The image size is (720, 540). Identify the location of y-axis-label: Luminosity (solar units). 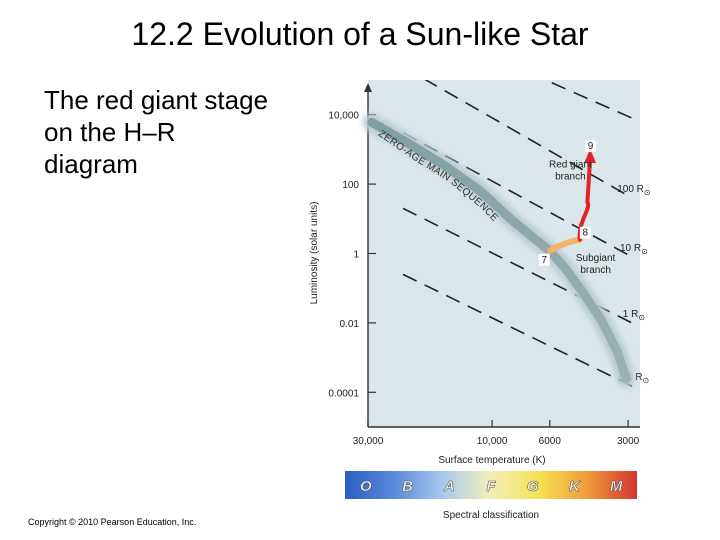
(314, 253).